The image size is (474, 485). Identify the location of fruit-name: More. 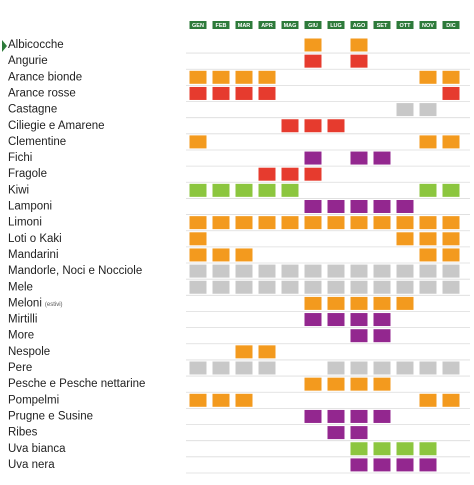
(21, 336).